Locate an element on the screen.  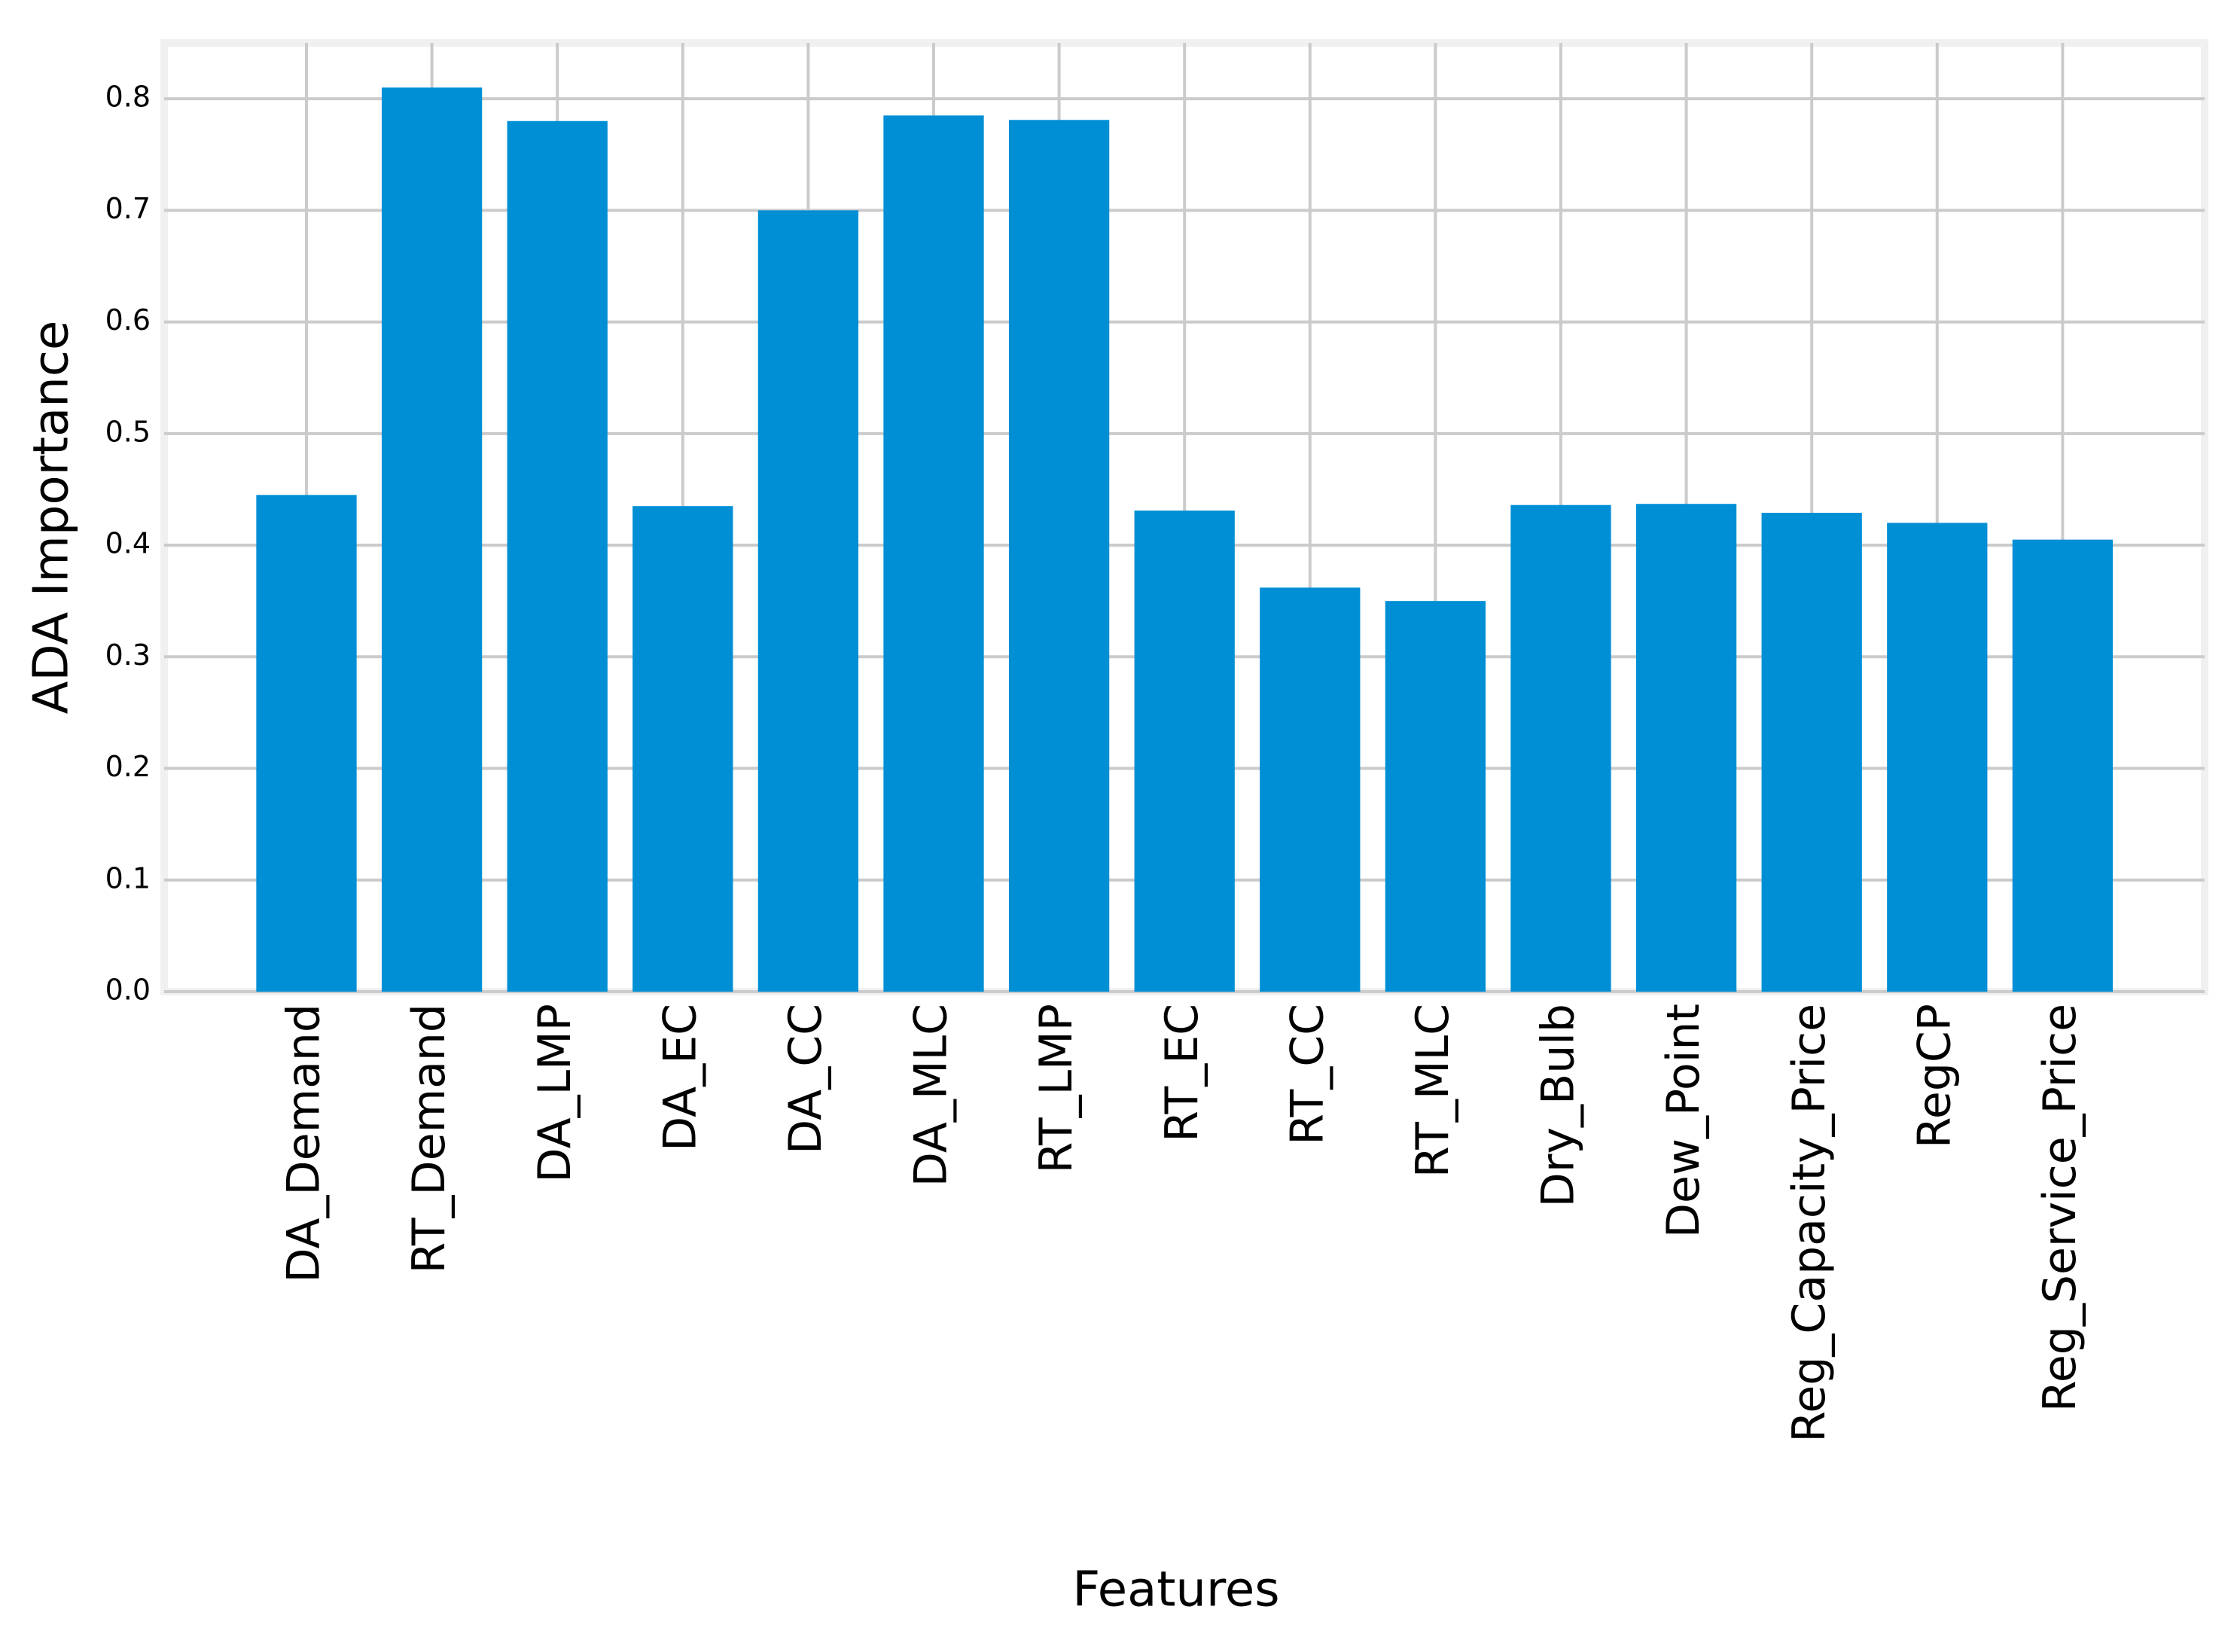
x-tick-label: RT_MLC is located at coordinates (1433, 1091).